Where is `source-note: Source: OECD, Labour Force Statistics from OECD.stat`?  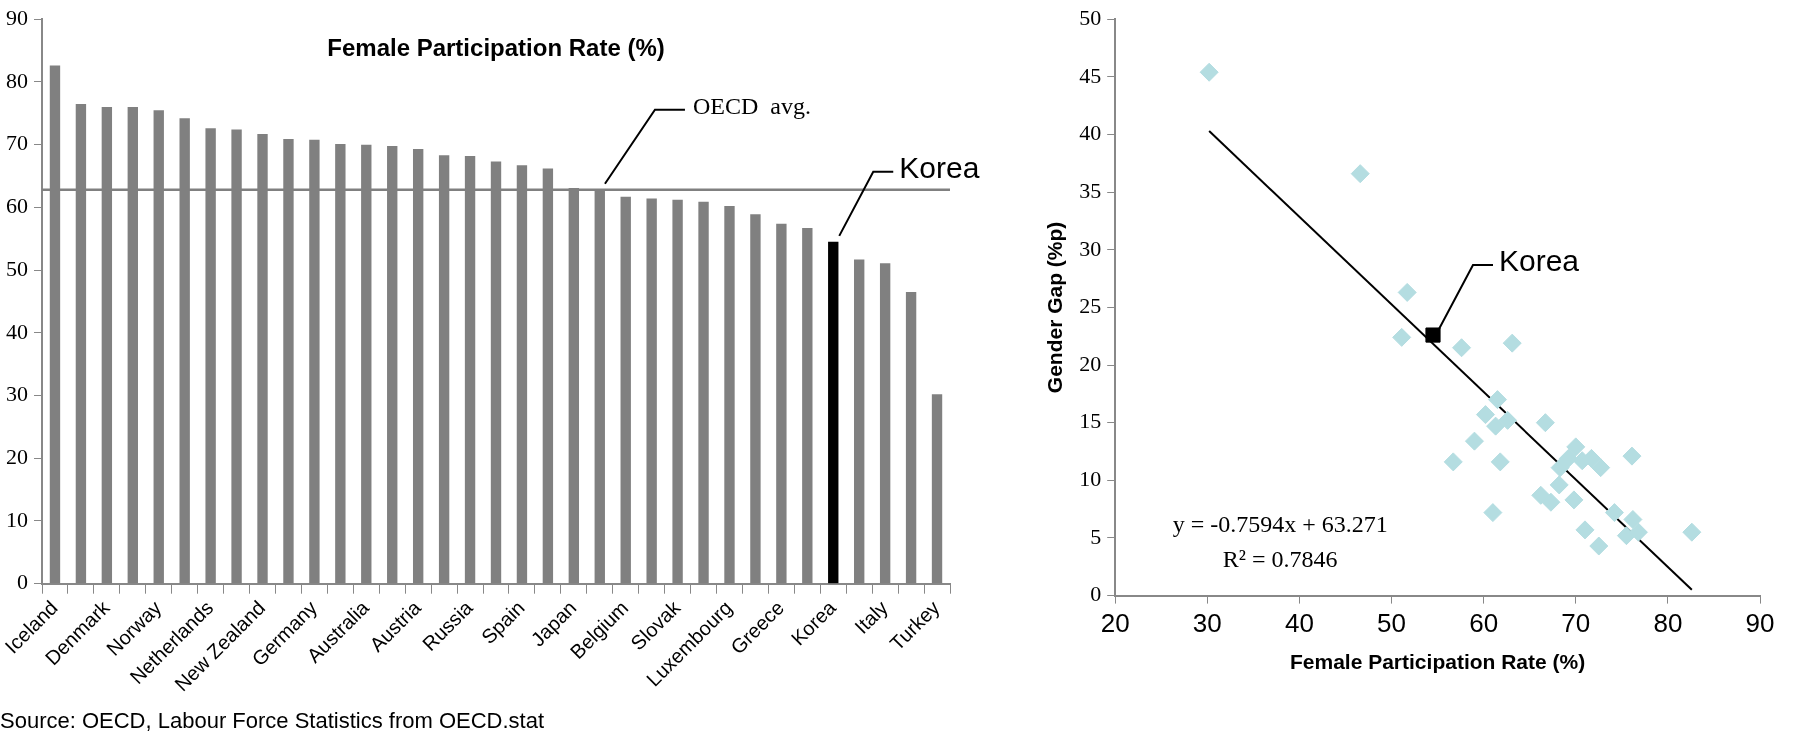
source-note: Source: OECD, Labour Force Statistics from OECD.stat is located at coordinates (272, 721).